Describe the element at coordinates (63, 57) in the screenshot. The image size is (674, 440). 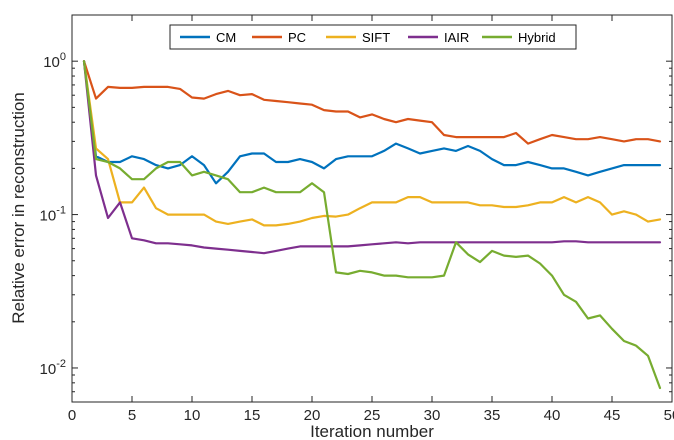
I see `y-tick-exponent: 0` at that location.